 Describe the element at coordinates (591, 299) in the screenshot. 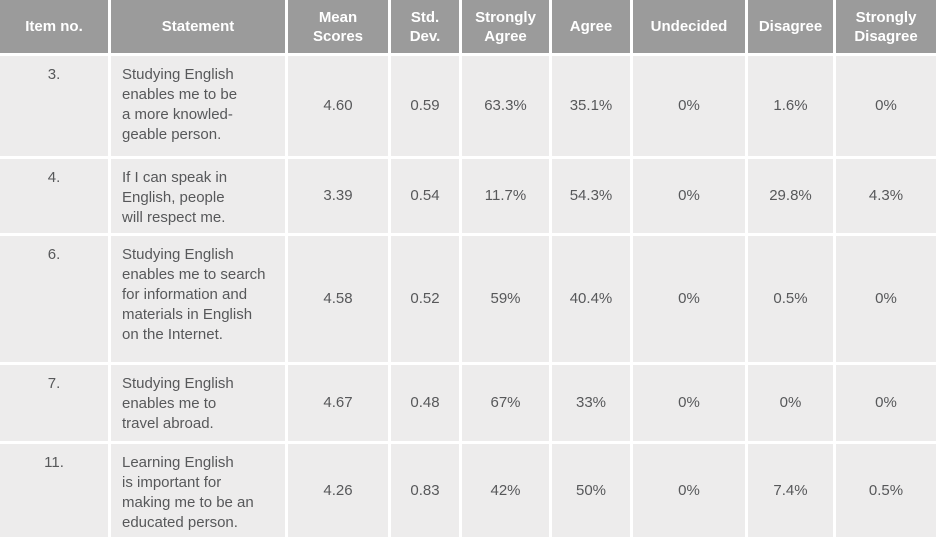

I see `cell-agree: 40.4%` at that location.